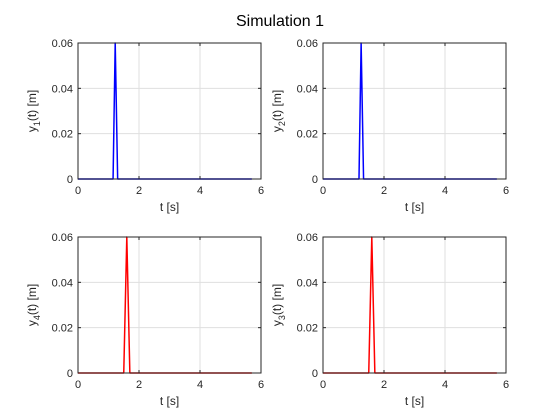 The height and width of the screenshot is (420, 560). Describe the element at coordinates (33, 305) in the screenshot. I see `y-axis-label: y4(t) [m]` at that location.